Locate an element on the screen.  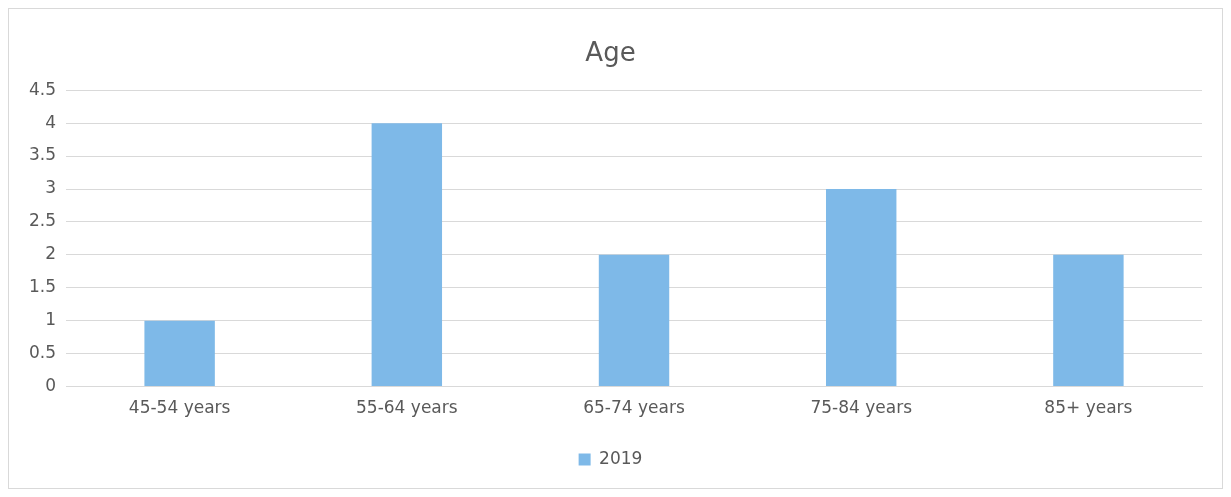
y-tick-label: 2 is located at coordinates (51, 253).